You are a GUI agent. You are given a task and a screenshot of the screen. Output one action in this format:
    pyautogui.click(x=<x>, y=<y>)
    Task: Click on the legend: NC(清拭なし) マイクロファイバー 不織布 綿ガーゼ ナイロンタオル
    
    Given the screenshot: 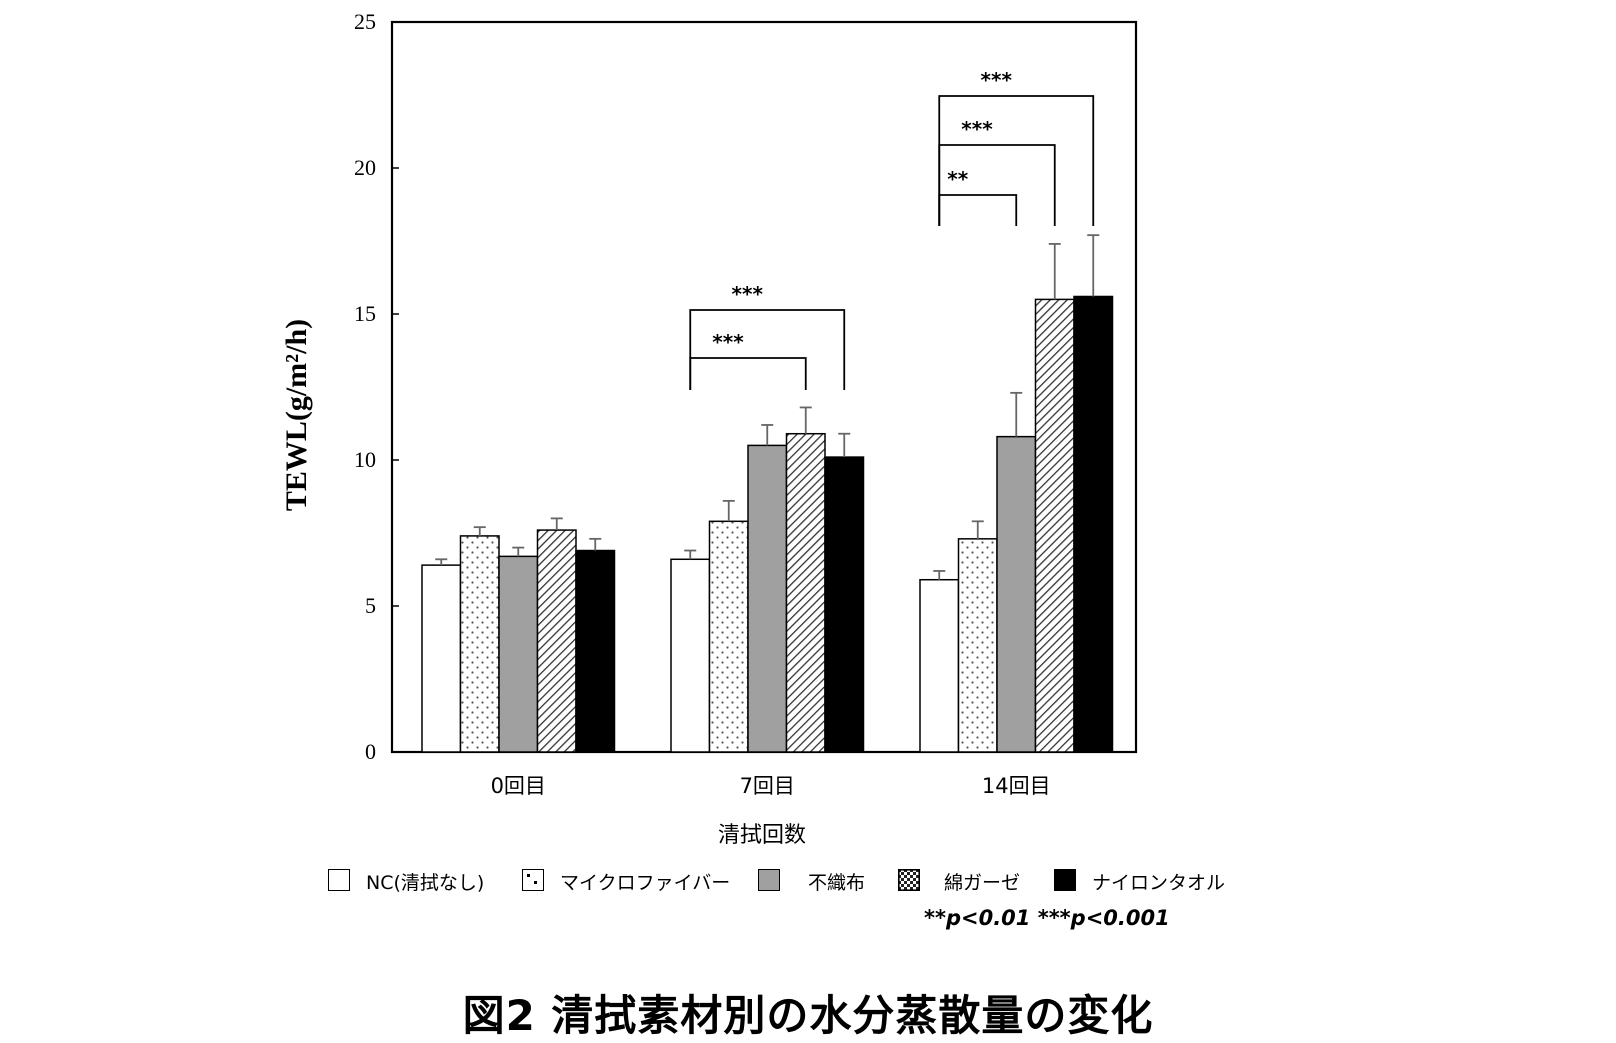 What is the action you would take?
    pyautogui.click(x=778, y=881)
    